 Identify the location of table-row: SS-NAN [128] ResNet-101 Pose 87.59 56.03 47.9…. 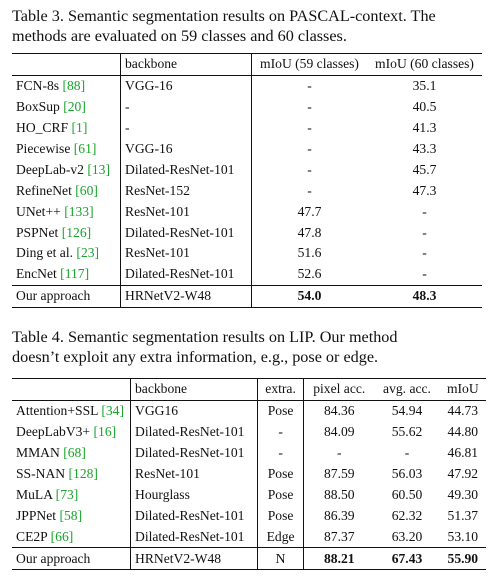
(249, 474).